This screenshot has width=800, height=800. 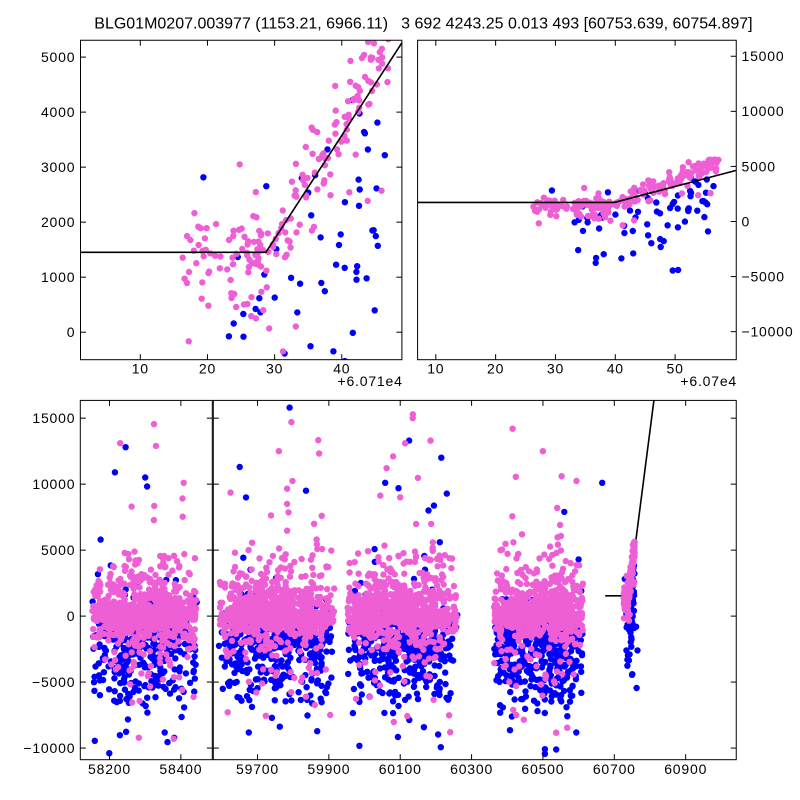 I want to click on svg-text: +6.071e4, so click(x=370, y=381).